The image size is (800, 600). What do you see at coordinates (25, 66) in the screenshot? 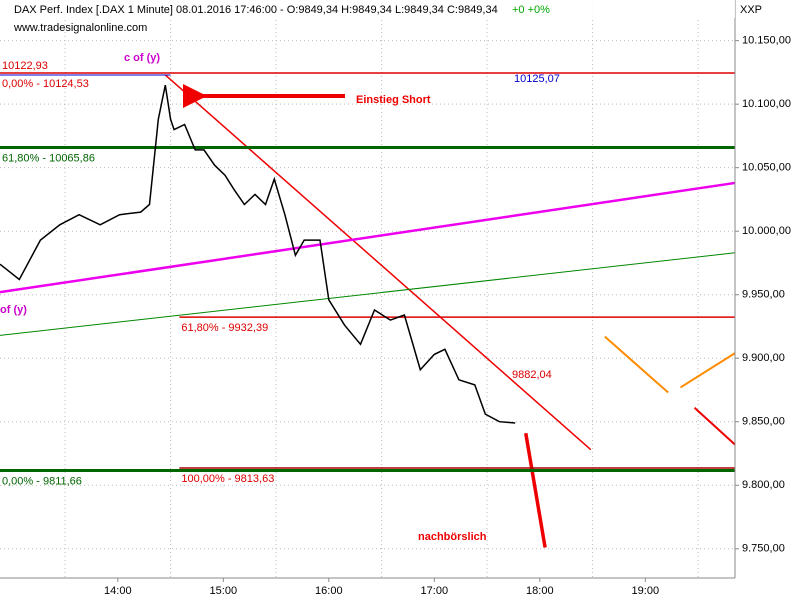
I see `level-label: 10122,93` at bounding box center [25, 66].